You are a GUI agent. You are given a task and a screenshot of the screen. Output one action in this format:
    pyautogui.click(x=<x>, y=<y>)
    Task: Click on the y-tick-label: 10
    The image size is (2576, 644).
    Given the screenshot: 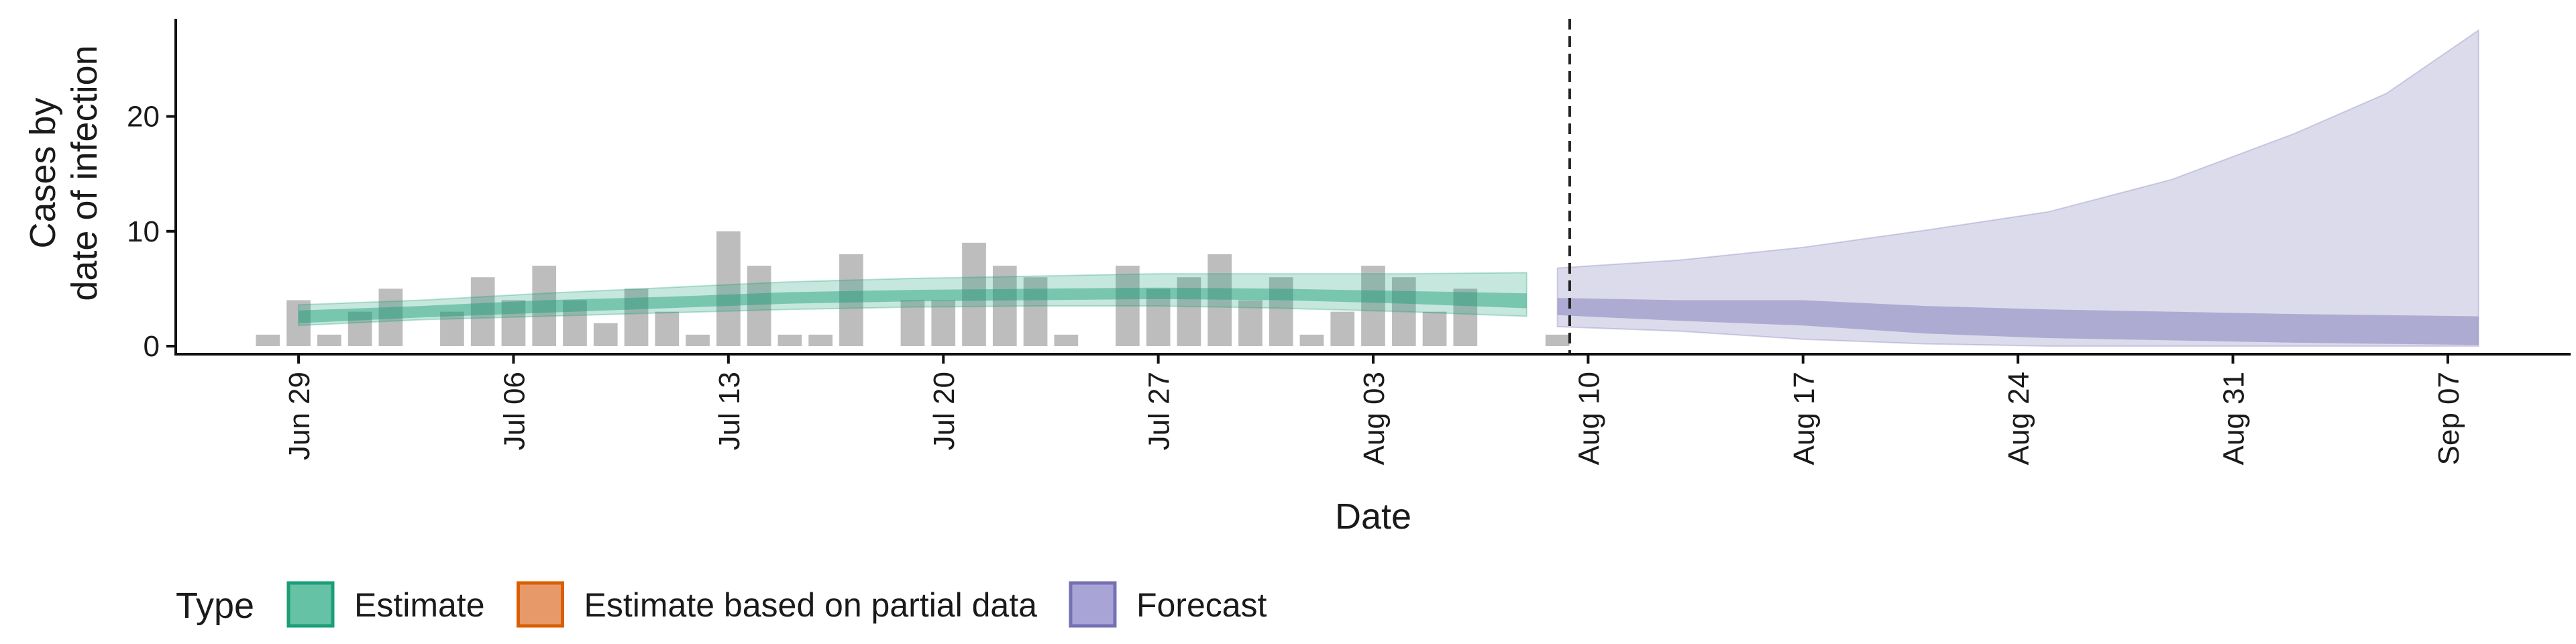 What is the action you would take?
    pyautogui.click(x=143, y=231)
    